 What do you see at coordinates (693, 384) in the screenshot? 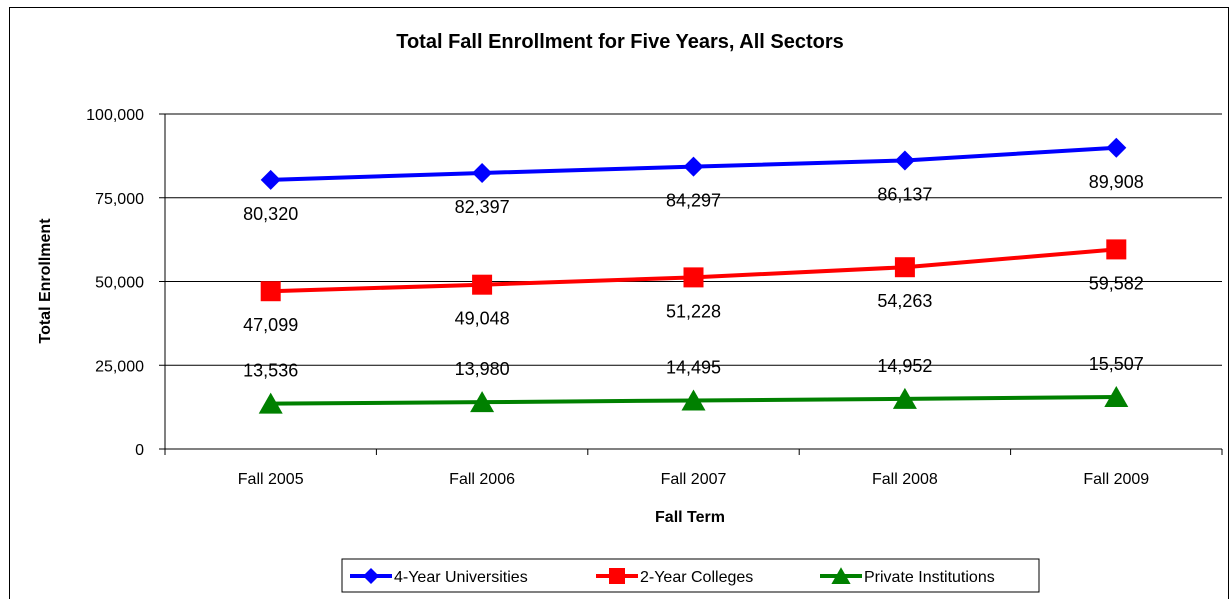
I see `series-private-institutions: 13,536 13,980 14,495 14,952 15,507` at bounding box center [693, 384].